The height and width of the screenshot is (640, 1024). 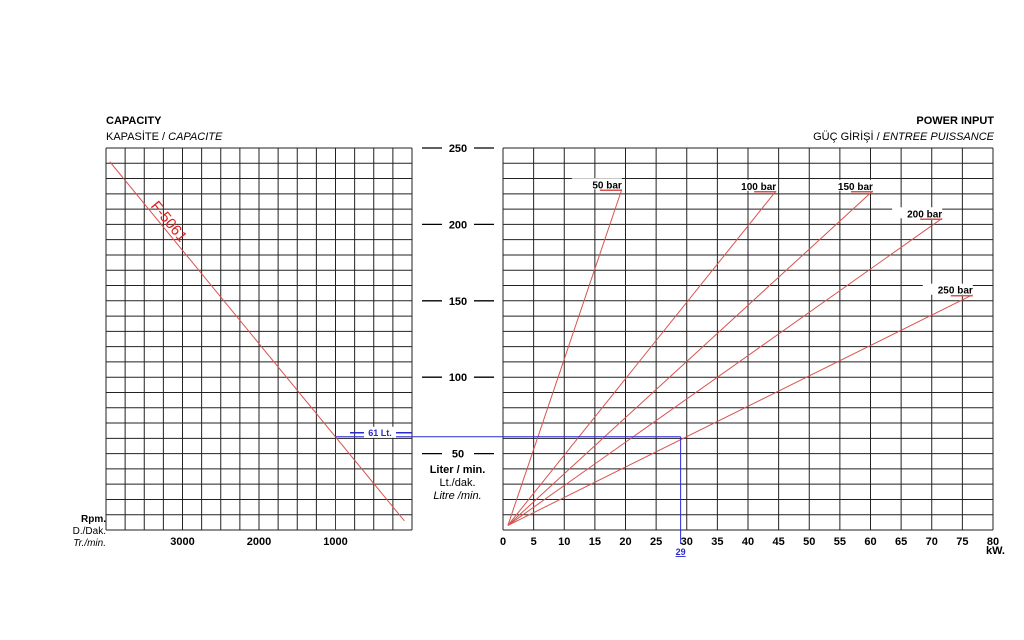 I want to click on rpm-tick-label: 3000, so click(x=182, y=542).